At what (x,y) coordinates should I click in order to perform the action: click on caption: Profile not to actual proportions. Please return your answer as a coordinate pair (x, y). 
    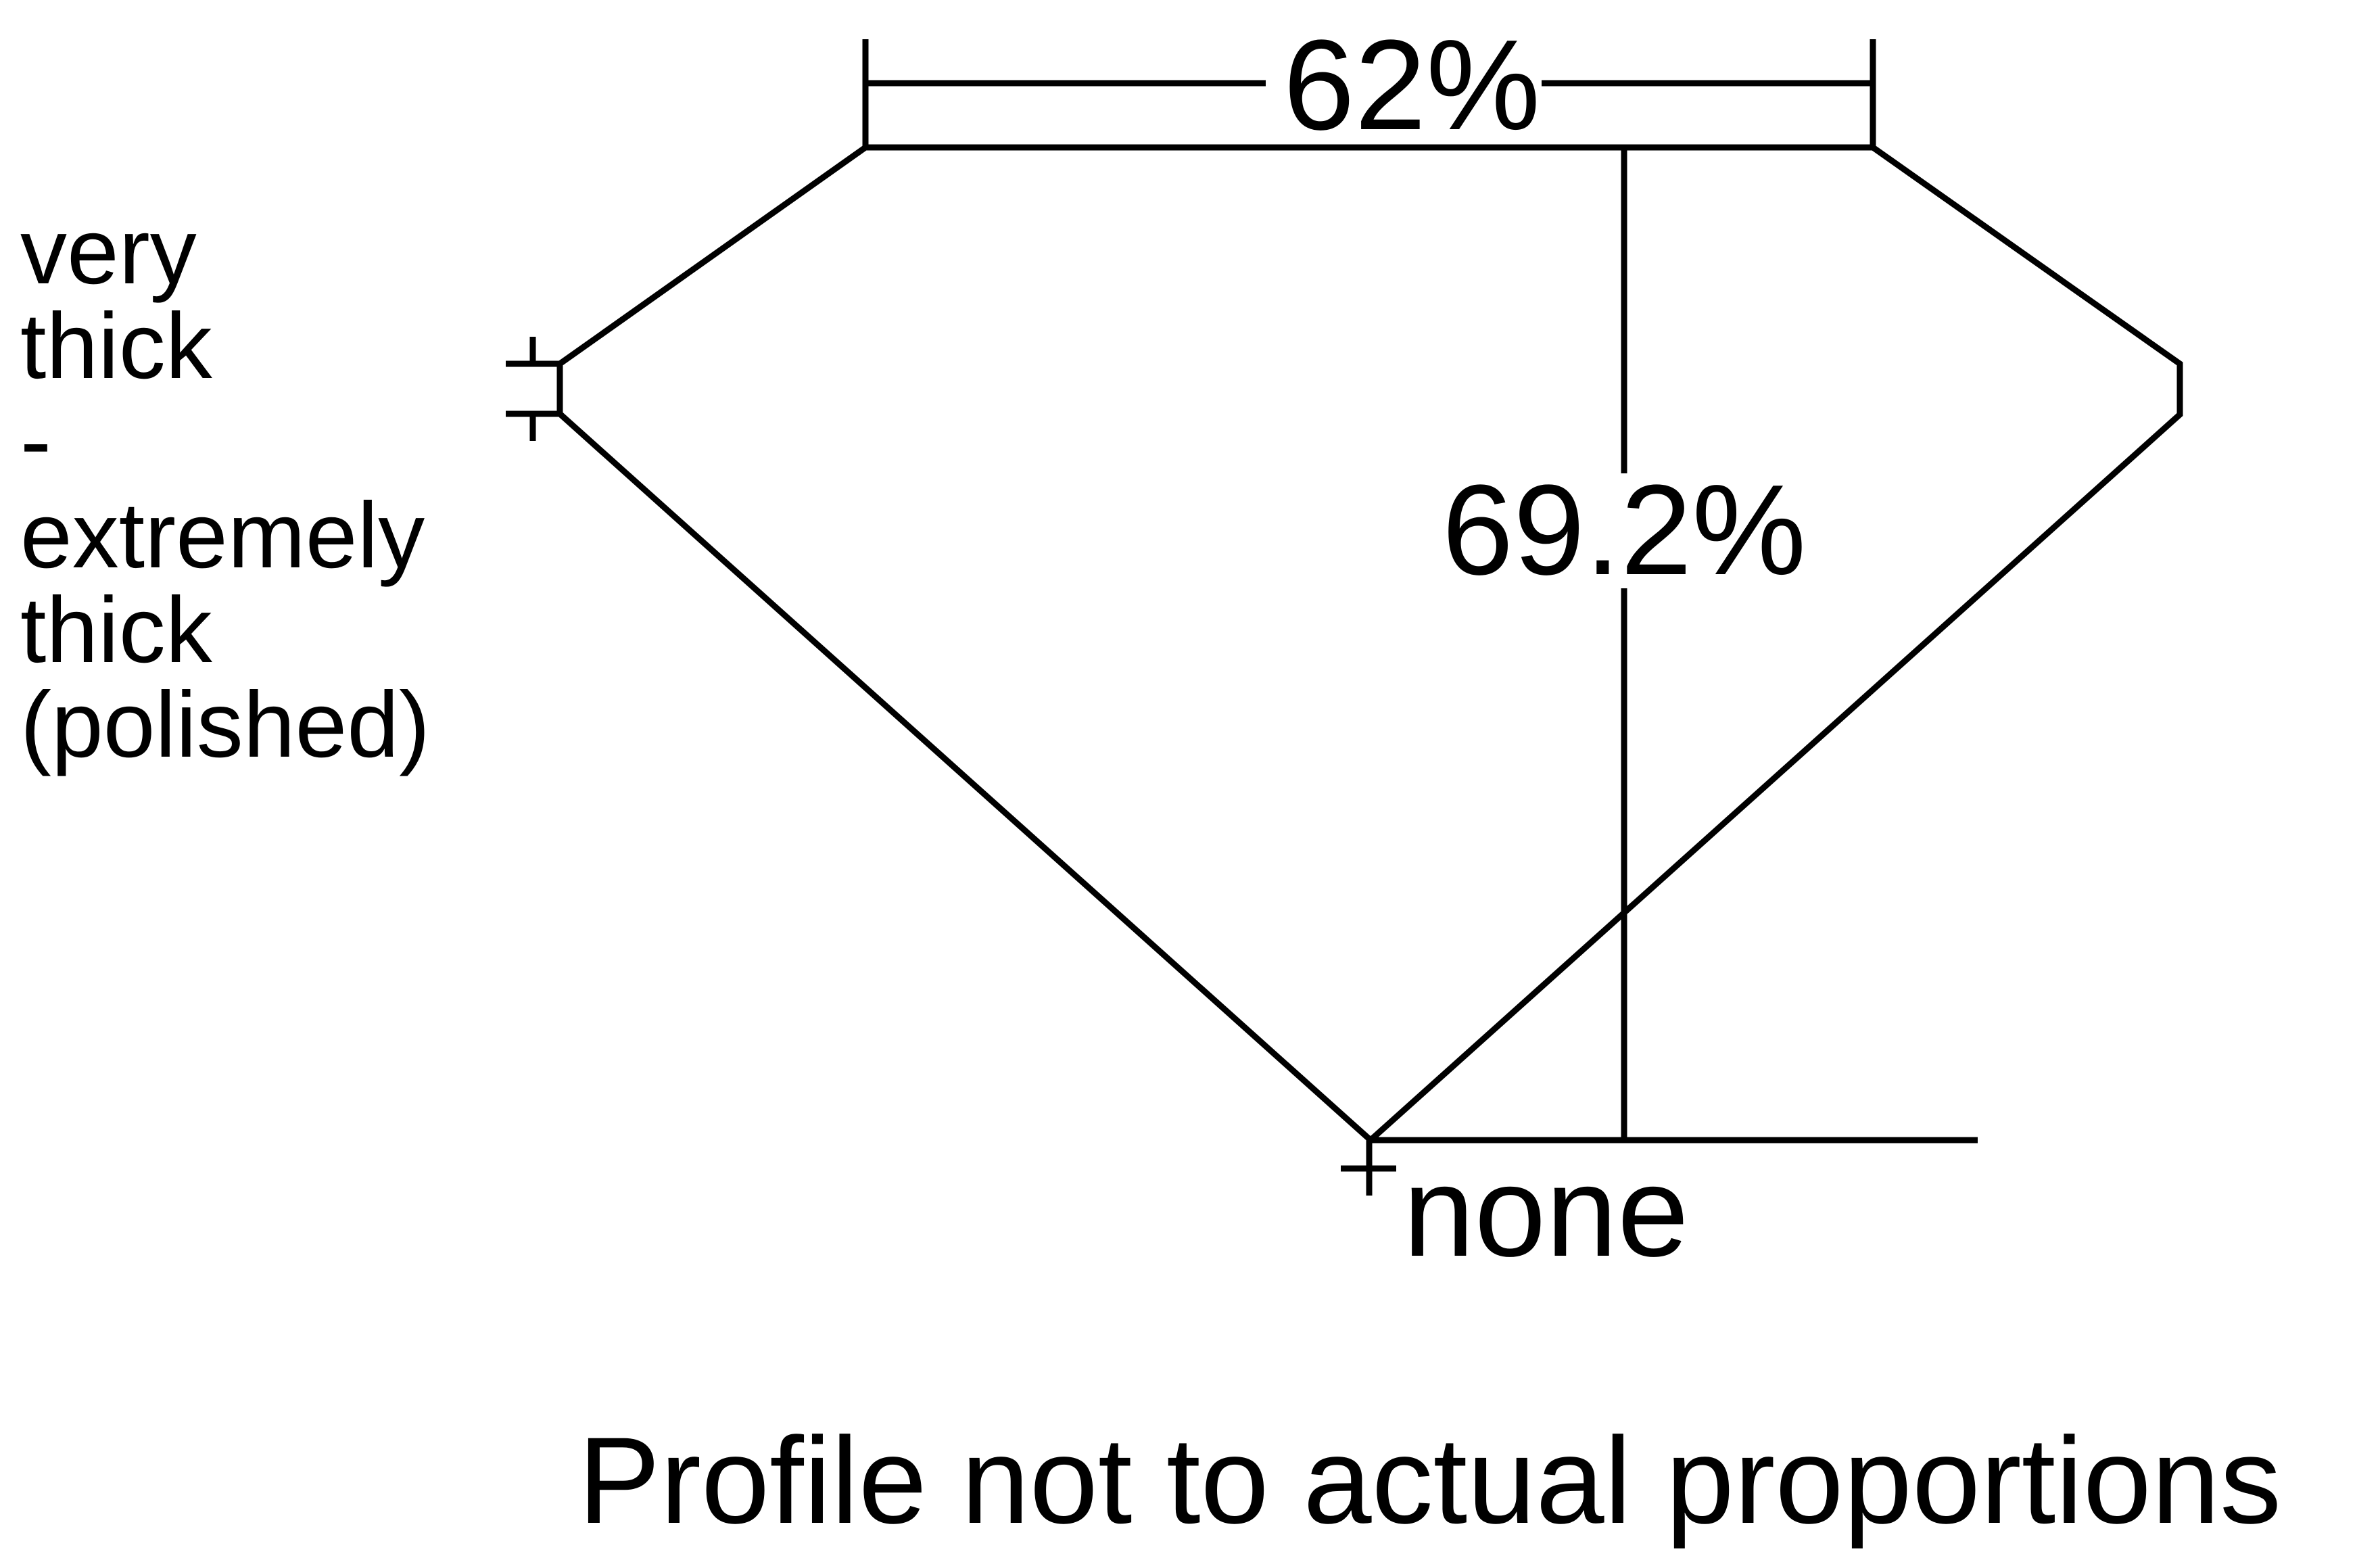
    Looking at the image, I should click on (1430, 1480).